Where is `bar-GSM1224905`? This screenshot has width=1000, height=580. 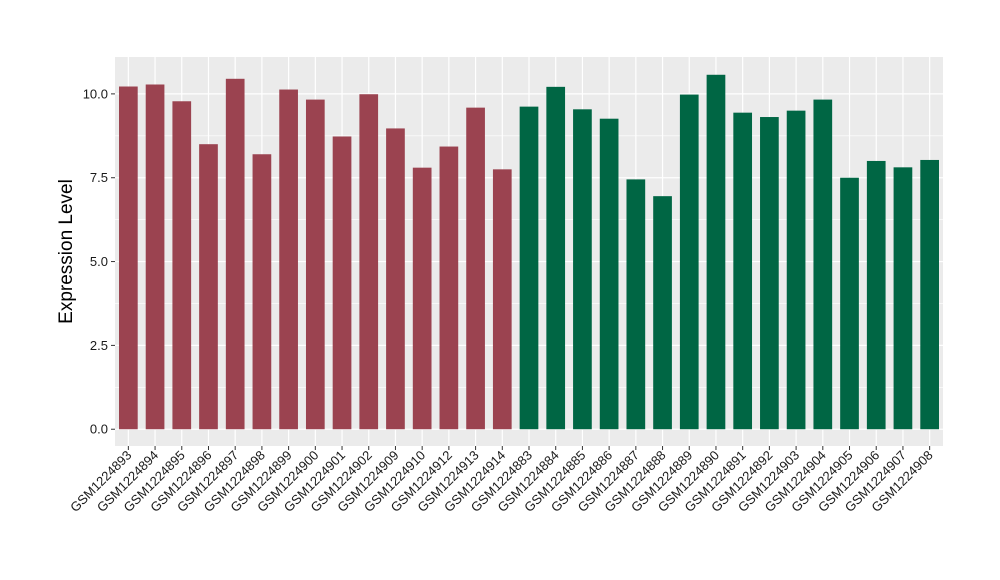
bar-GSM1224905 is located at coordinates (849, 303).